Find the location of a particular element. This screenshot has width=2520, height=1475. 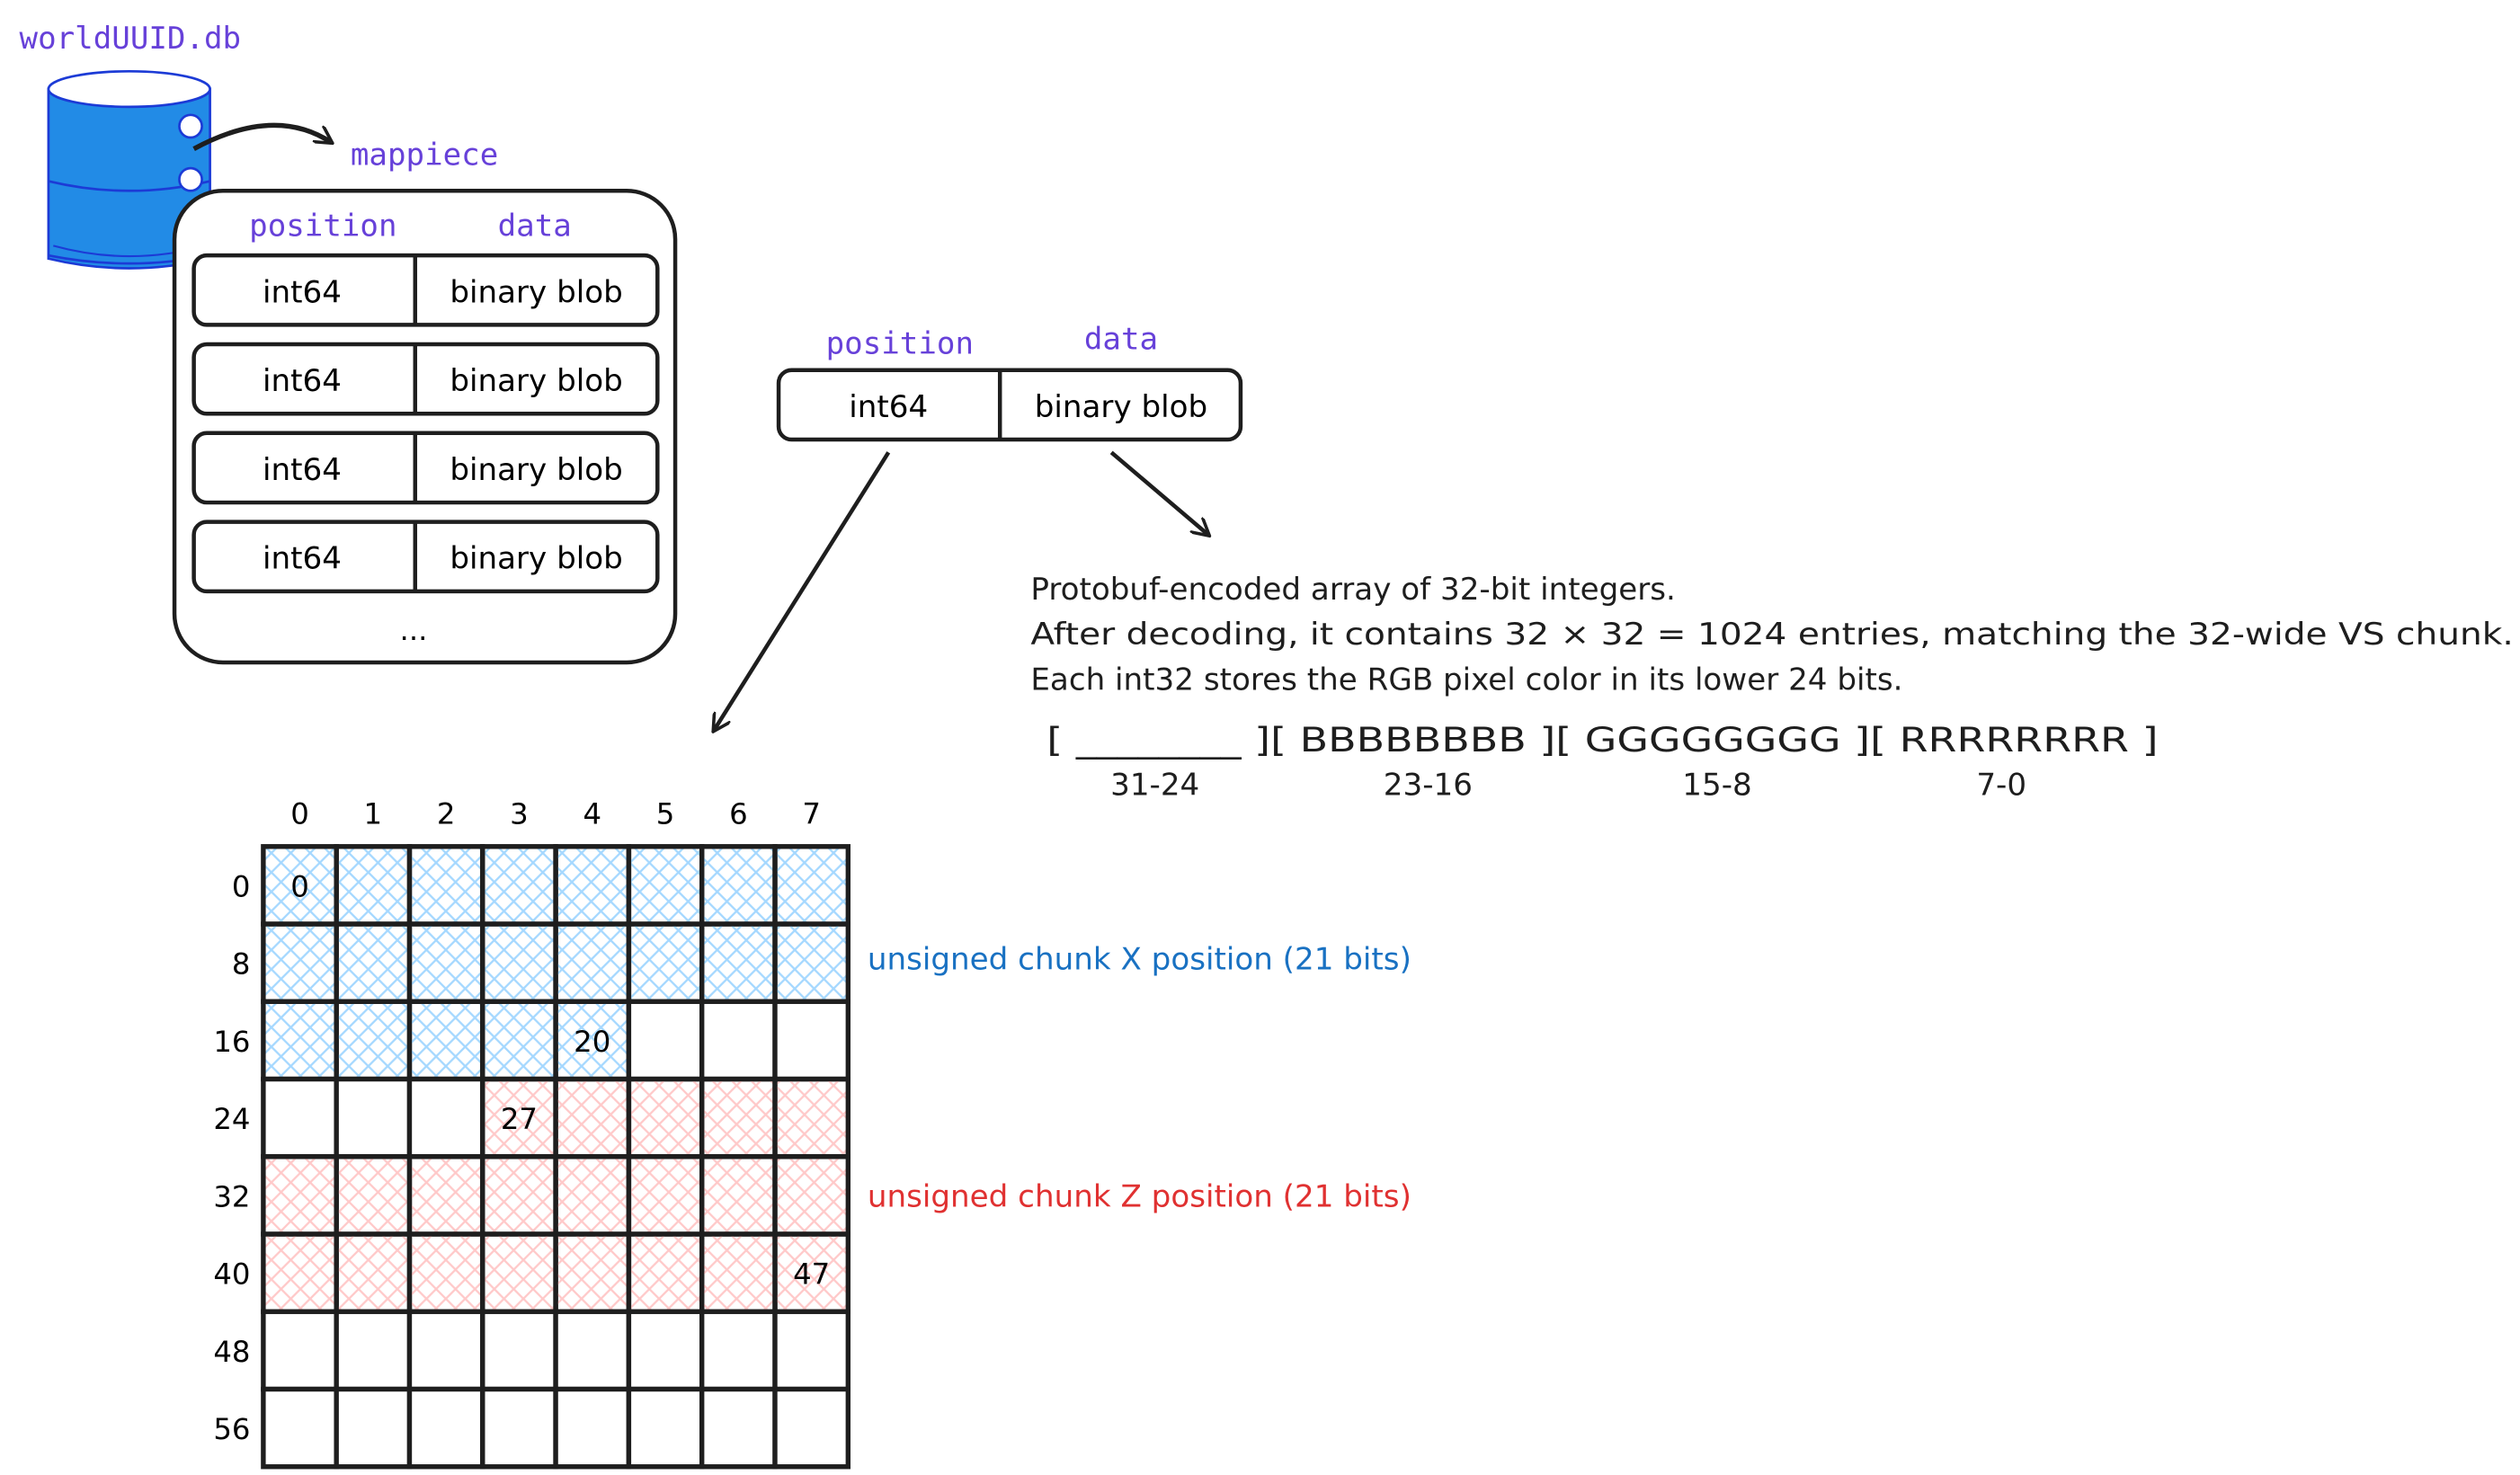

bit-index-label: 0 is located at coordinates (300, 886).